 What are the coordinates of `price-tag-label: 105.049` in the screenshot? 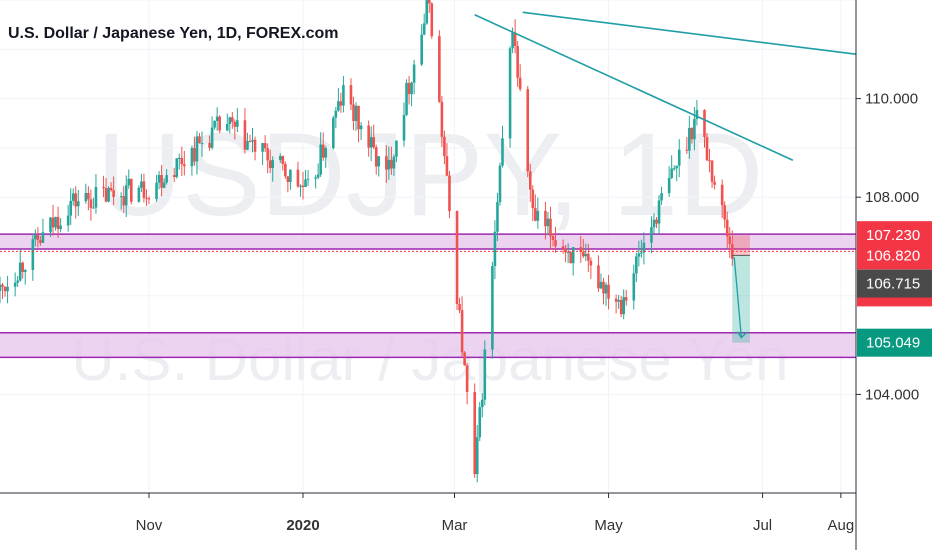 It's located at (893, 343).